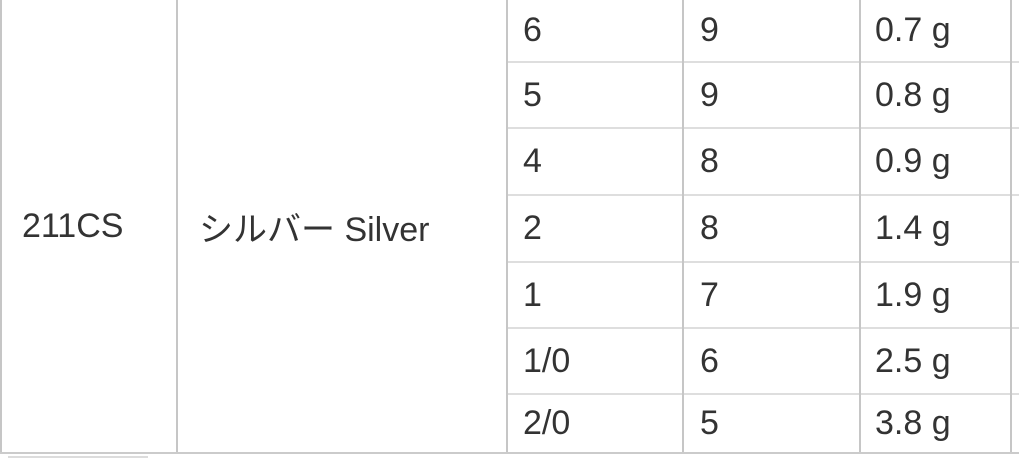  What do you see at coordinates (78, 457) in the screenshot?
I see `next-table-top-edge` at bounding box center [78, 457].